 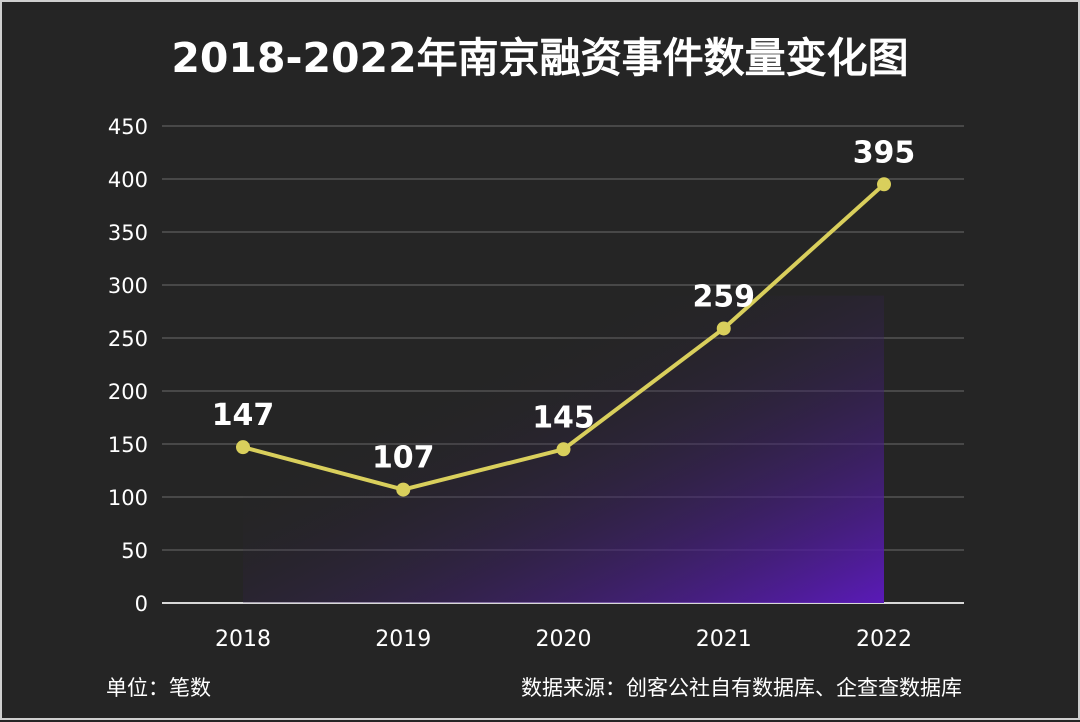 I want to click on y-tick-label: 400, so click(x=128, y=180).